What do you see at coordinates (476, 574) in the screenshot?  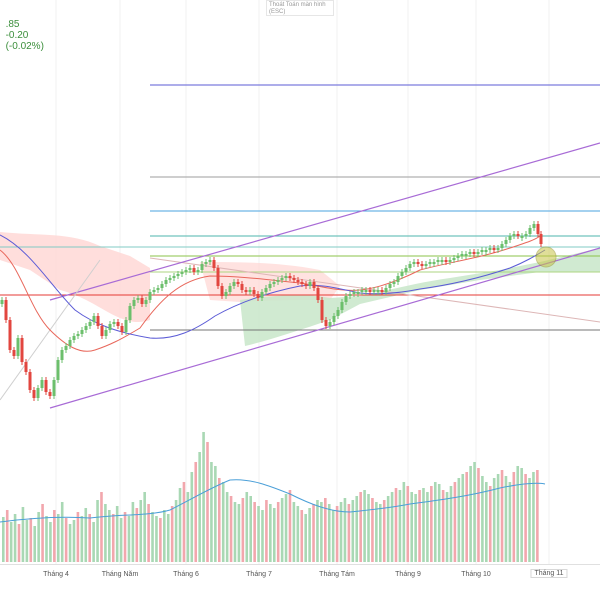 I see `xaxis-label-october: Tháng 10` at bounding box center [476, 574].